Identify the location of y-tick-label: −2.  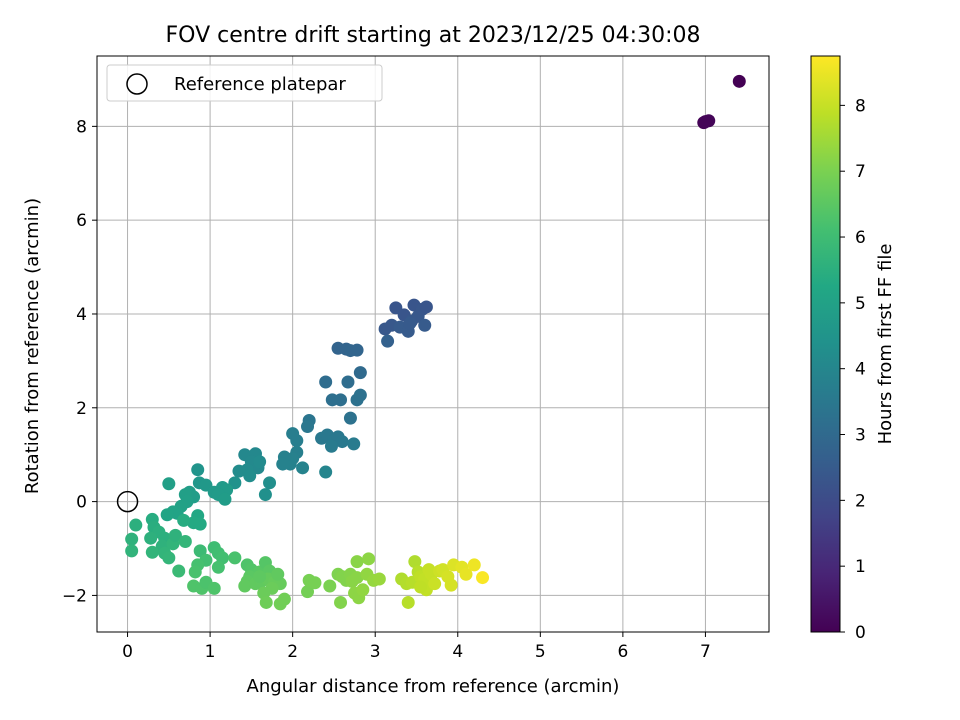
(74, 596).